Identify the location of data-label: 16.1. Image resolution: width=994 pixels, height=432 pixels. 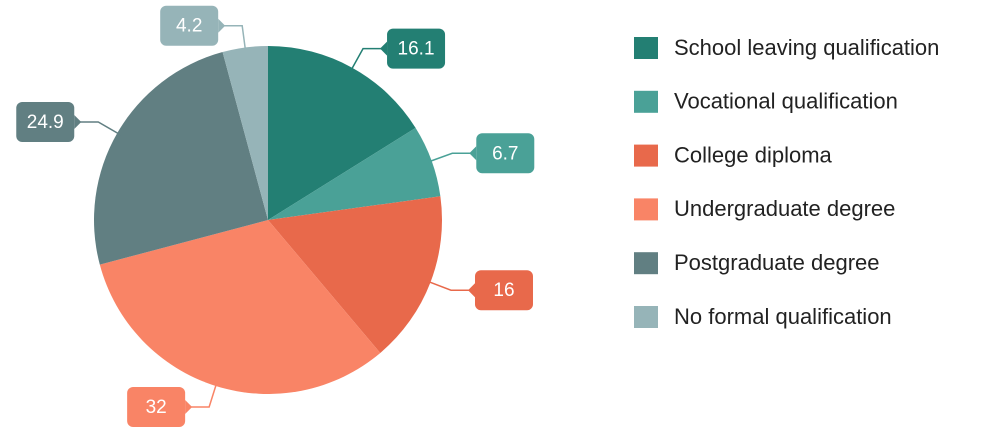
(416, 49).